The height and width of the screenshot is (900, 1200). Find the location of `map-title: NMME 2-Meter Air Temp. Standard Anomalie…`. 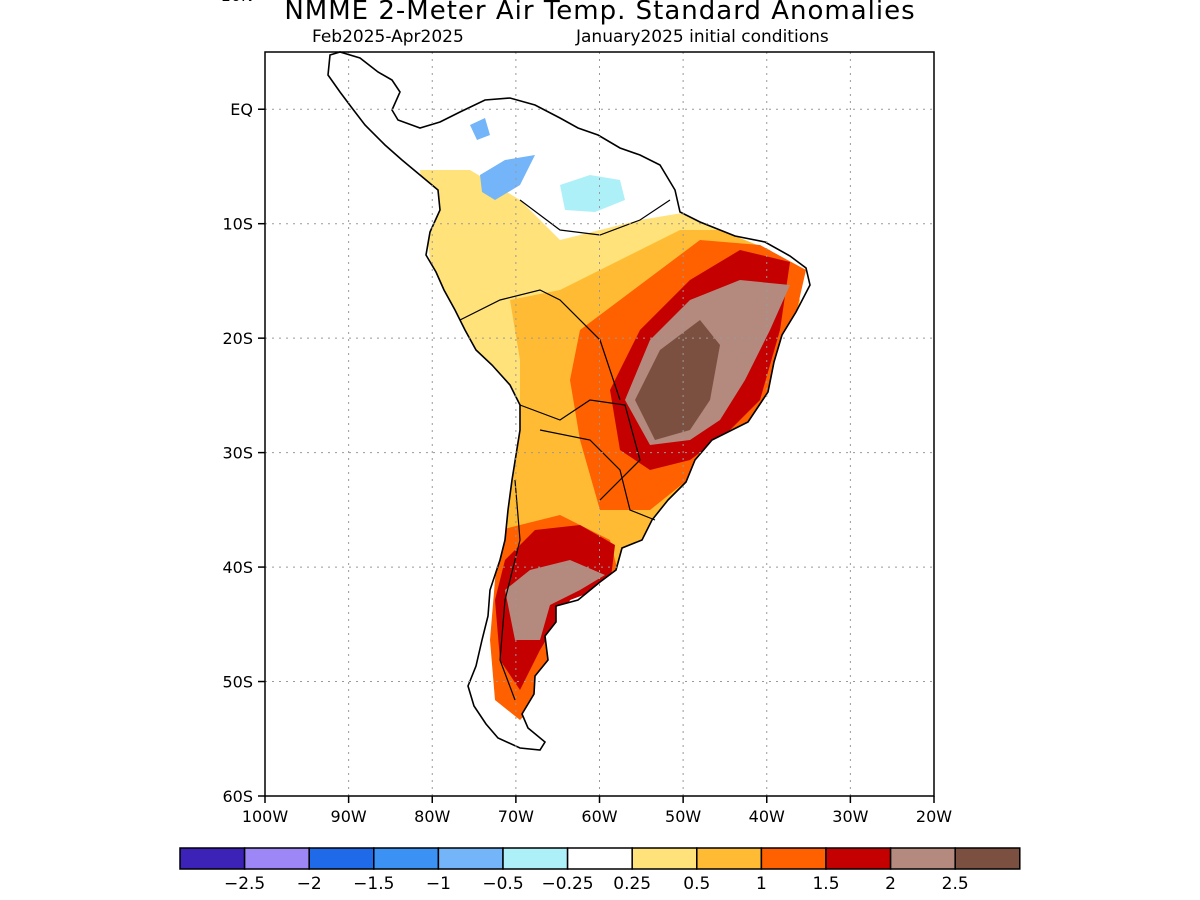

map-title: NMME 2-Meter Air Temp. Standard Anomalie… is located at coordinates (600, 13).